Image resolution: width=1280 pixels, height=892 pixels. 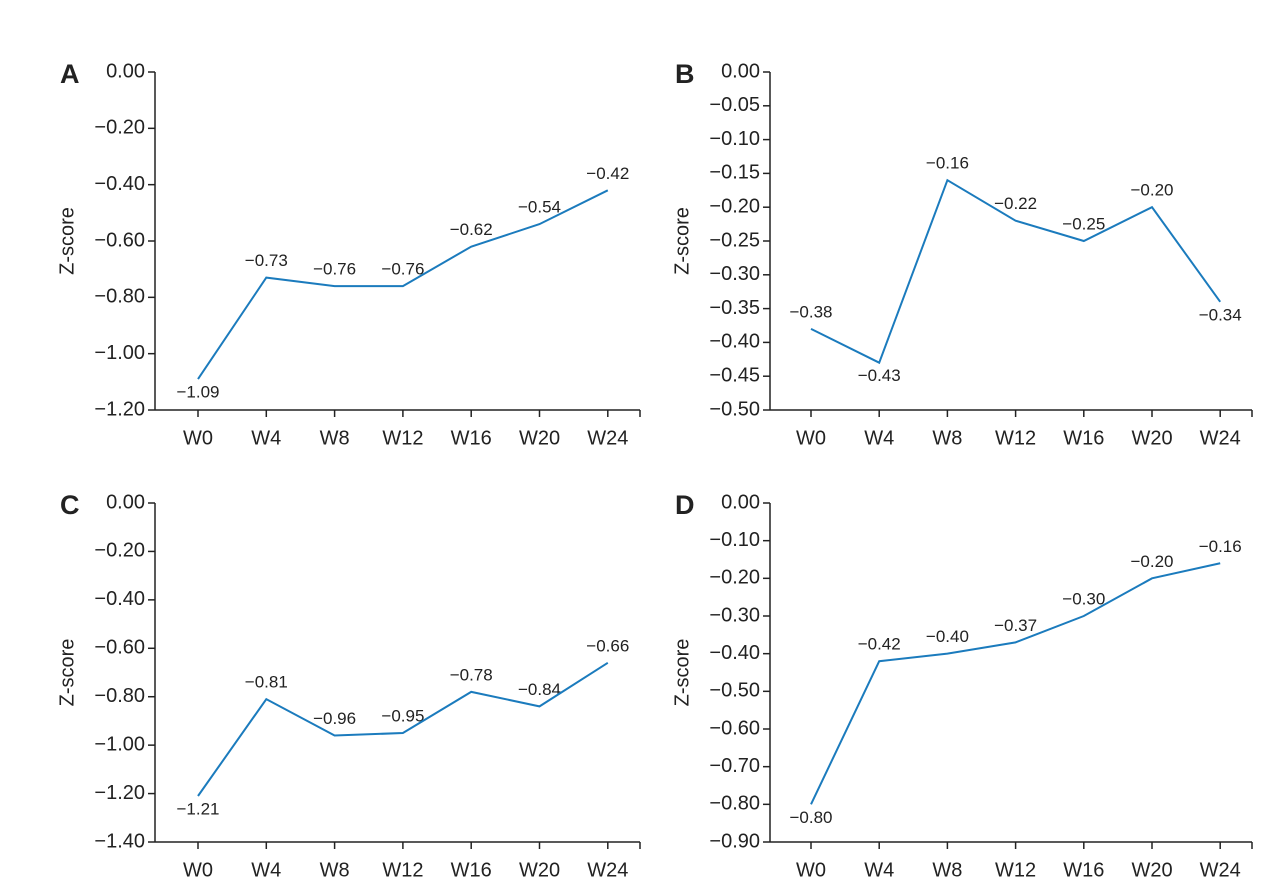 I want to click on data-label: −0.78, so click(x=471, y=674).